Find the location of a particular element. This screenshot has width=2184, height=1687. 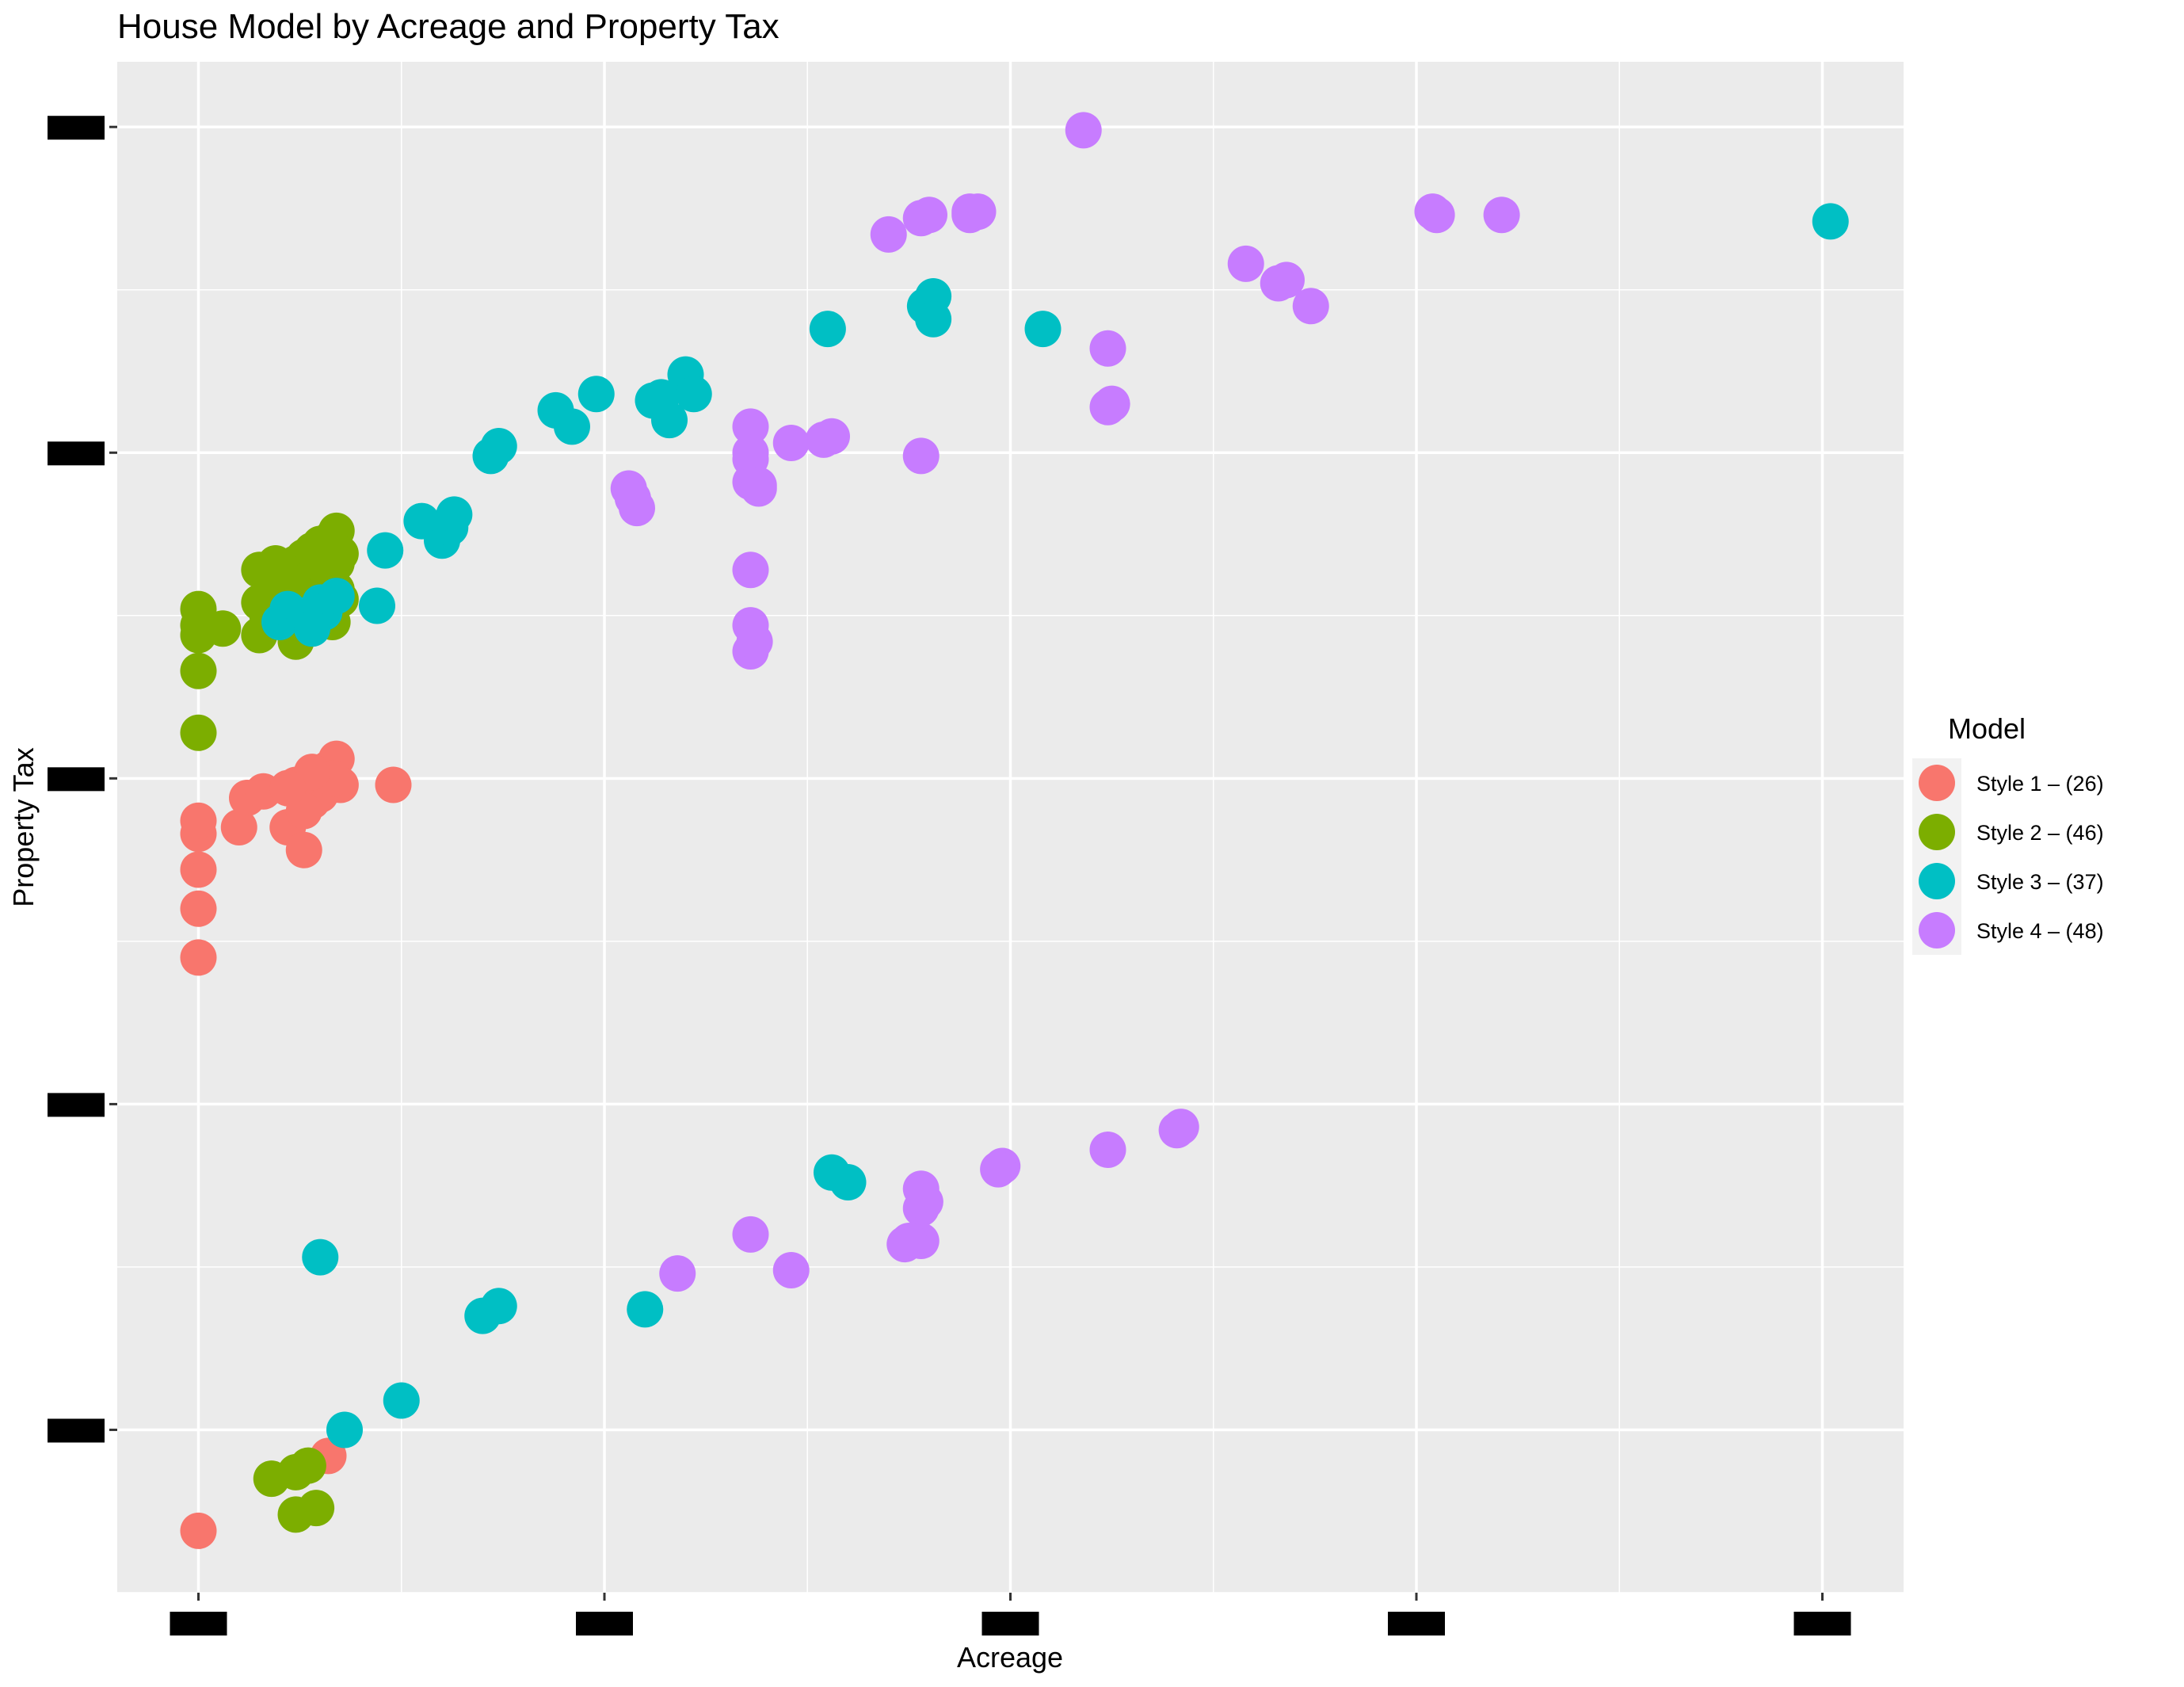

legend-label: Style 1 – (26) is located at coordinates (2040, 784).